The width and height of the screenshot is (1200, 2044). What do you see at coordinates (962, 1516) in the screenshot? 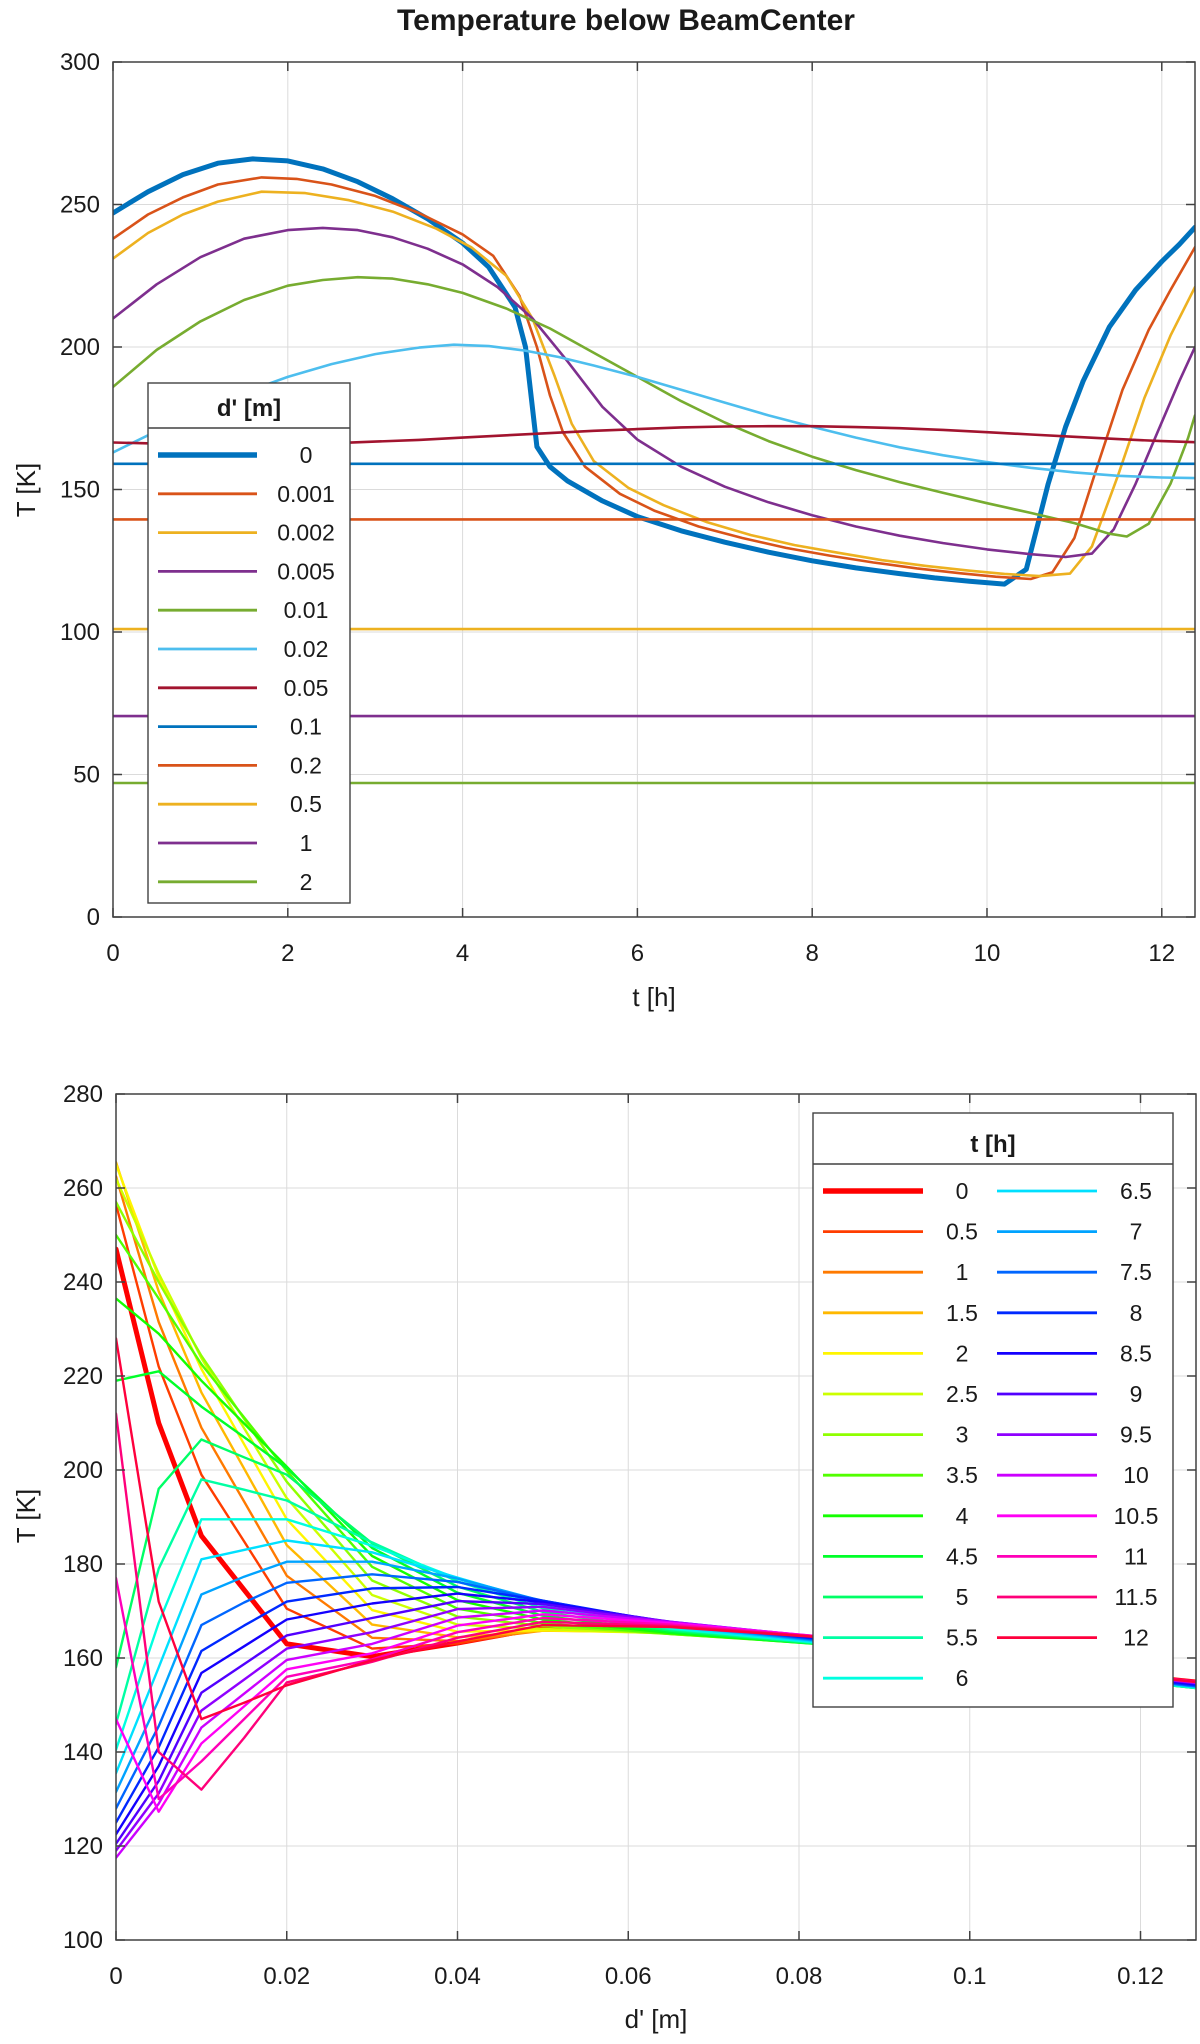
I see `legend-entry-label: 4` at bounding box center [962, 1516].